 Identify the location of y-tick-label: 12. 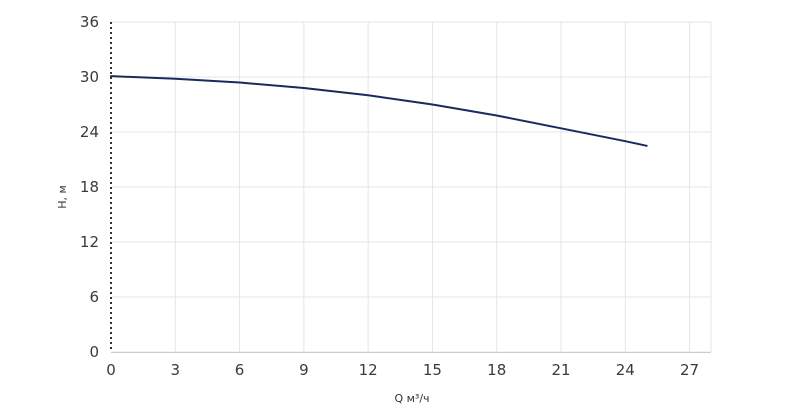
(89, 242).